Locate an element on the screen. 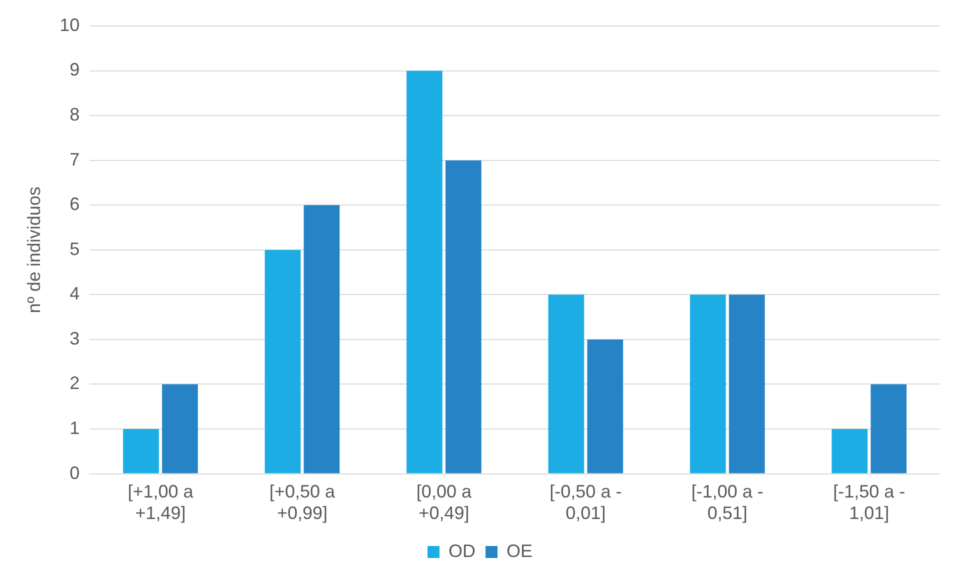 This screenshot has width=954, height=581. y-tick-label: 8 is located at coordinates (75, 114).